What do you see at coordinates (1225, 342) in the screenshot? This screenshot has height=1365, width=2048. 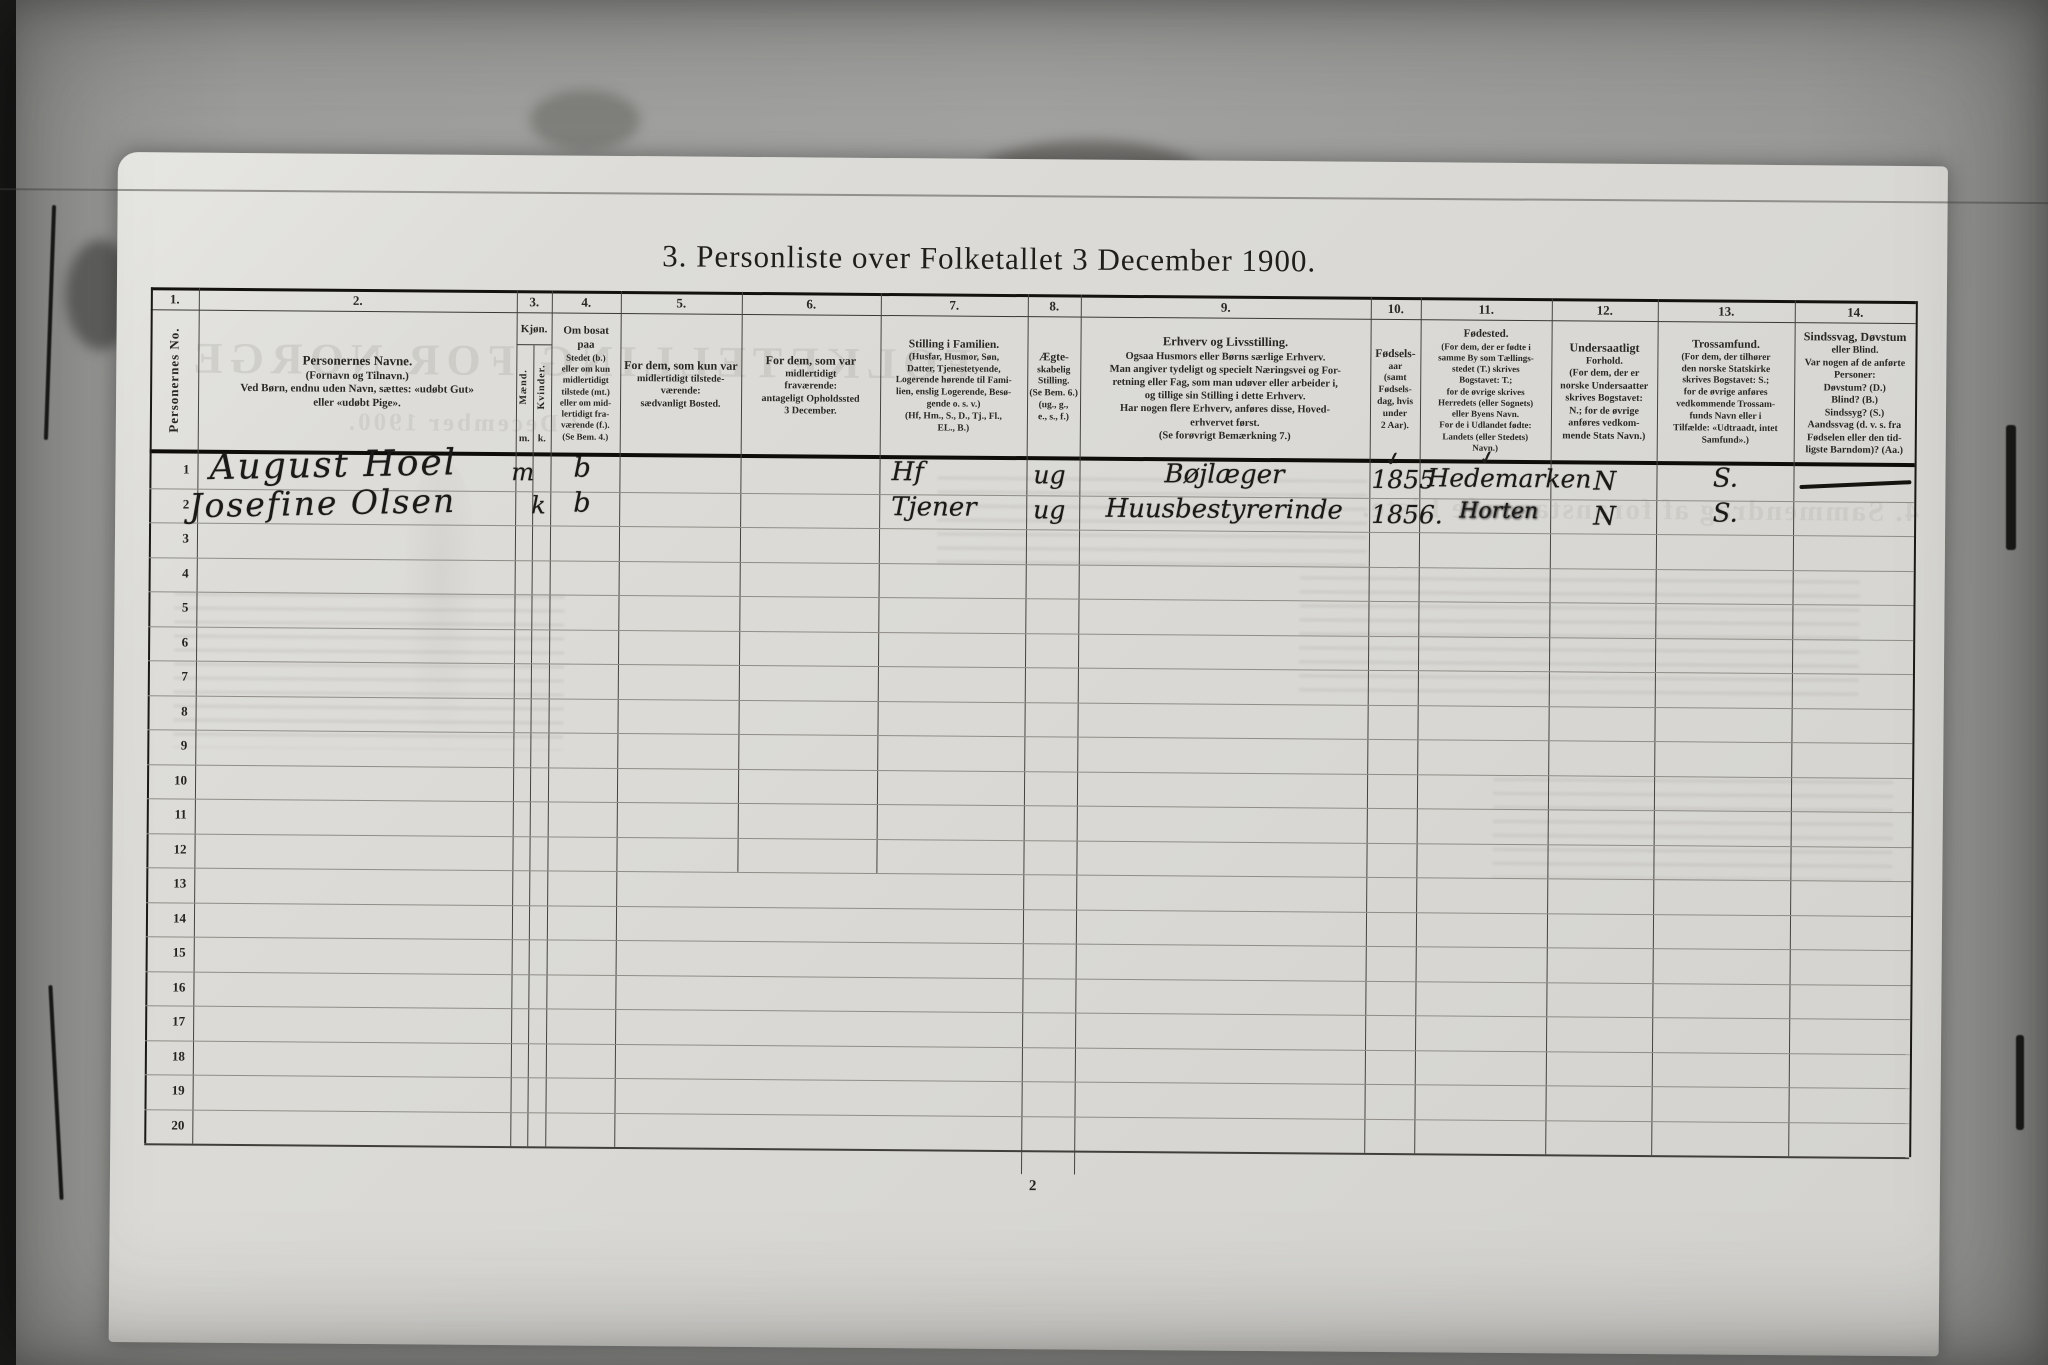 I see `column-c9-header-line: Erhverv og Livsstilling.` at bounding box center [1225, 342].